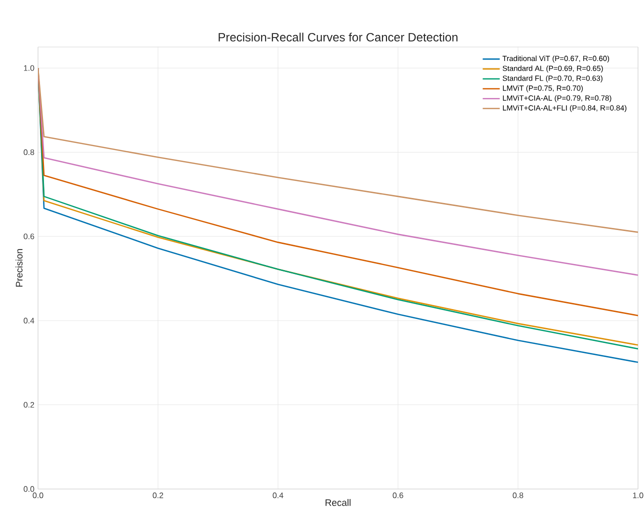 The height and width of the screenshot is (513, 644). What do you see at coordinates (338, 37) in the screenshot?
I see `chart-title: Precision-Recall Curves for Cancer Detection` at bounding box center [338, 37].